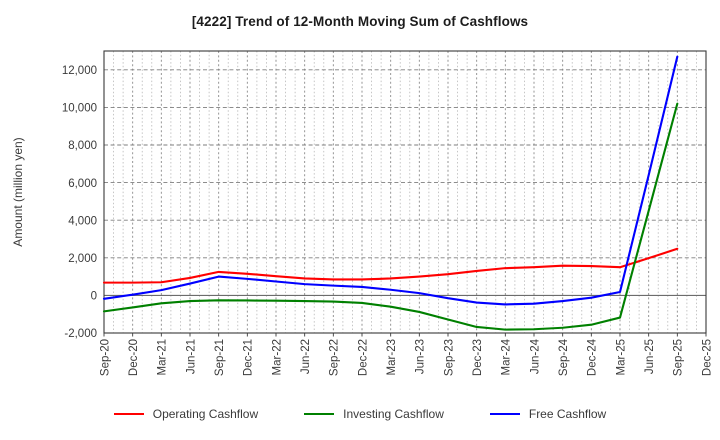  Describe the element at coordinates (707, 357) in the screenshot. I see `x-tick-label: Dec-25` at that location.